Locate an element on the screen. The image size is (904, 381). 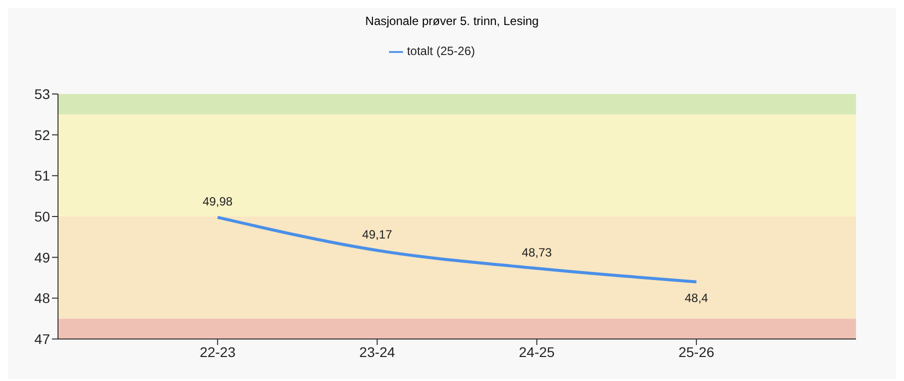
chart-title: Nasjonale prøver 5. trinn, Lesing is located at coordinates (452, 21).